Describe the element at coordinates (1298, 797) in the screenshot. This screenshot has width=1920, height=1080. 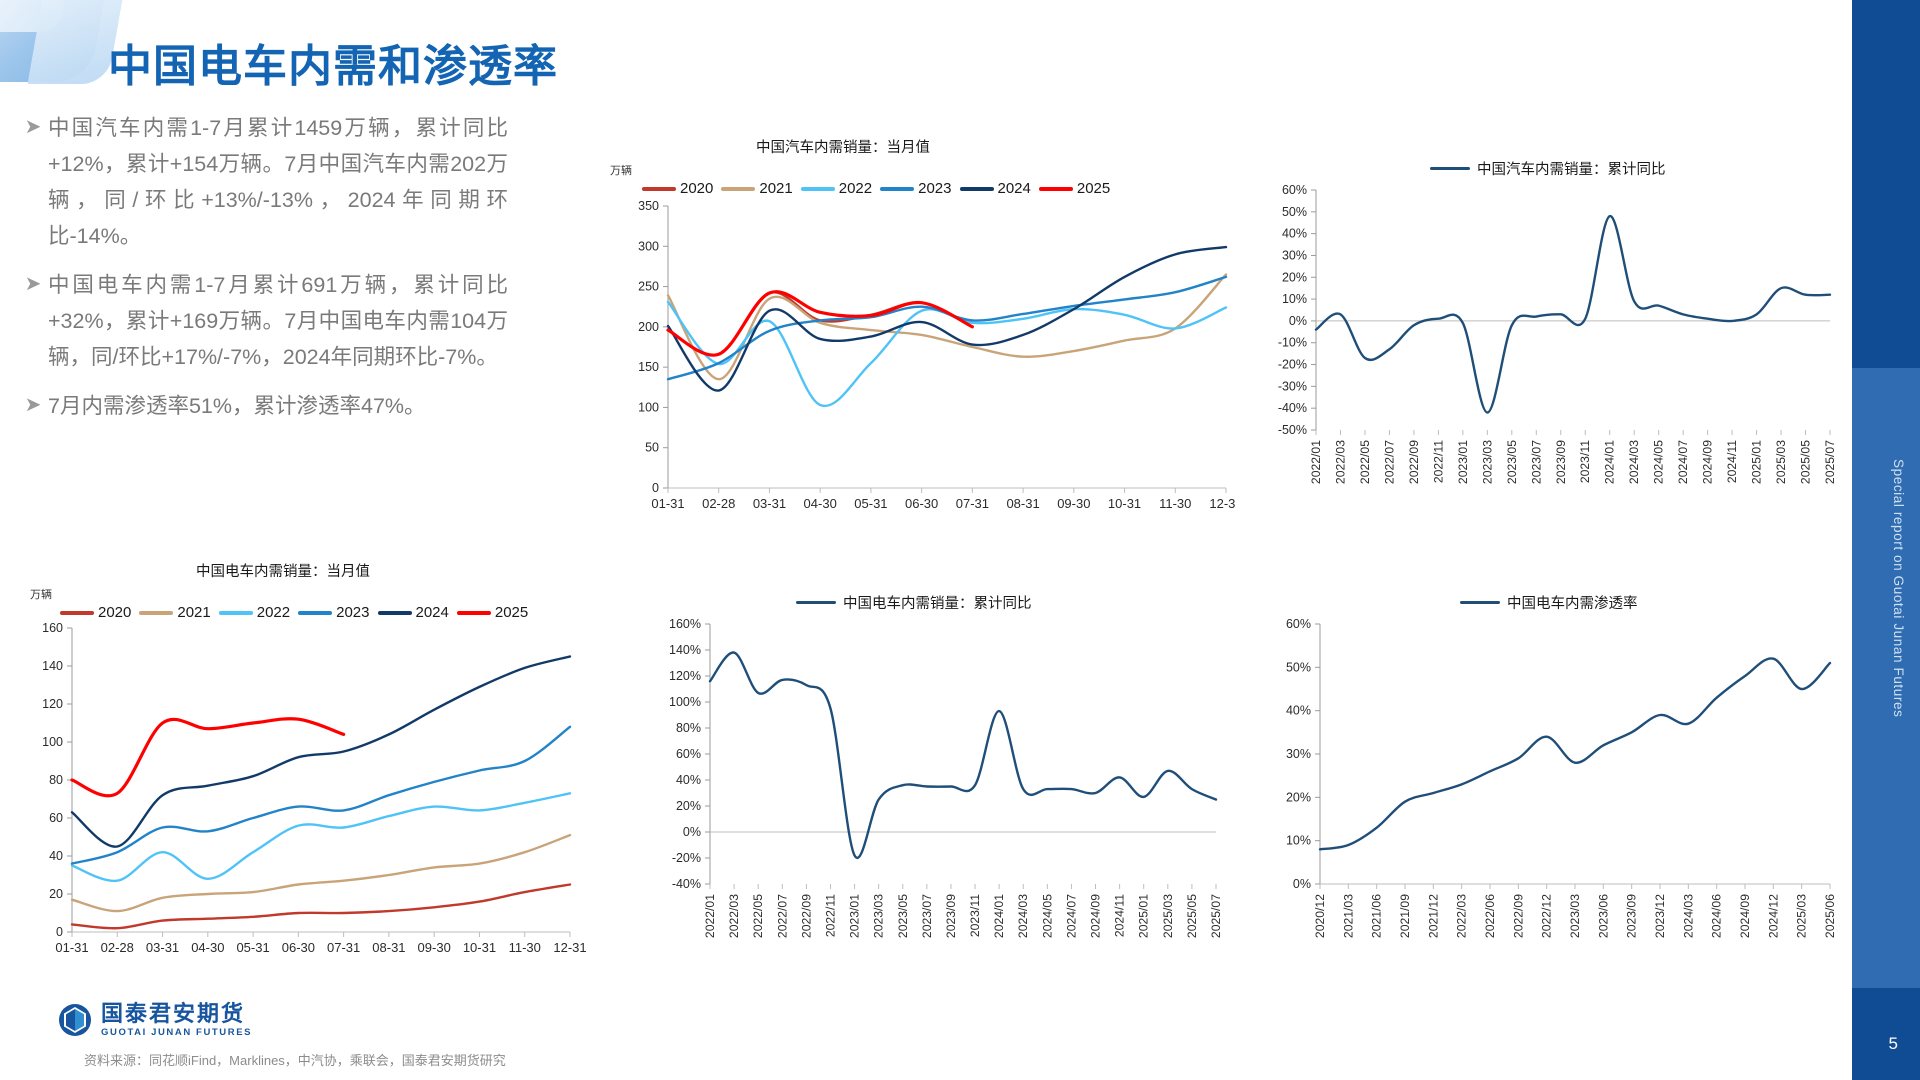
I see `y-axis-tick: 20%` at that location.